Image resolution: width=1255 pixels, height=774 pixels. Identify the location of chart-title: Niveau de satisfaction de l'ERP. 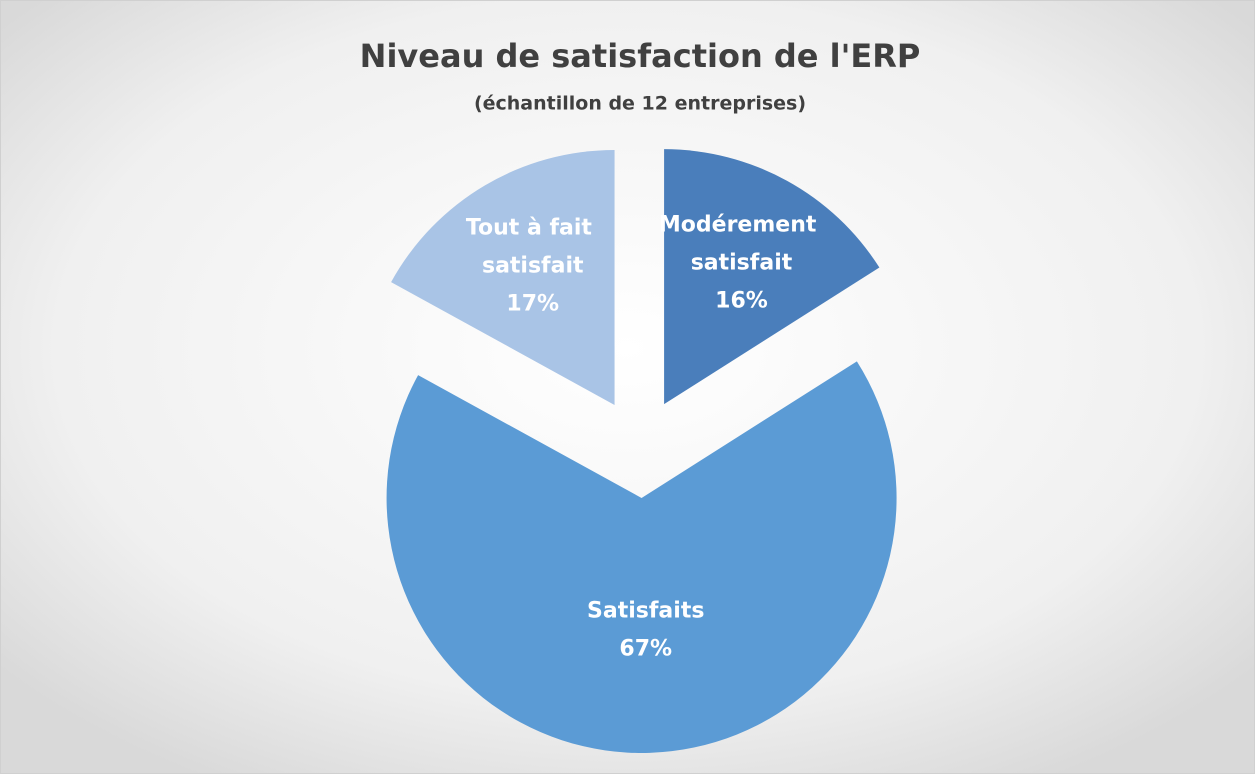
(640, 56).